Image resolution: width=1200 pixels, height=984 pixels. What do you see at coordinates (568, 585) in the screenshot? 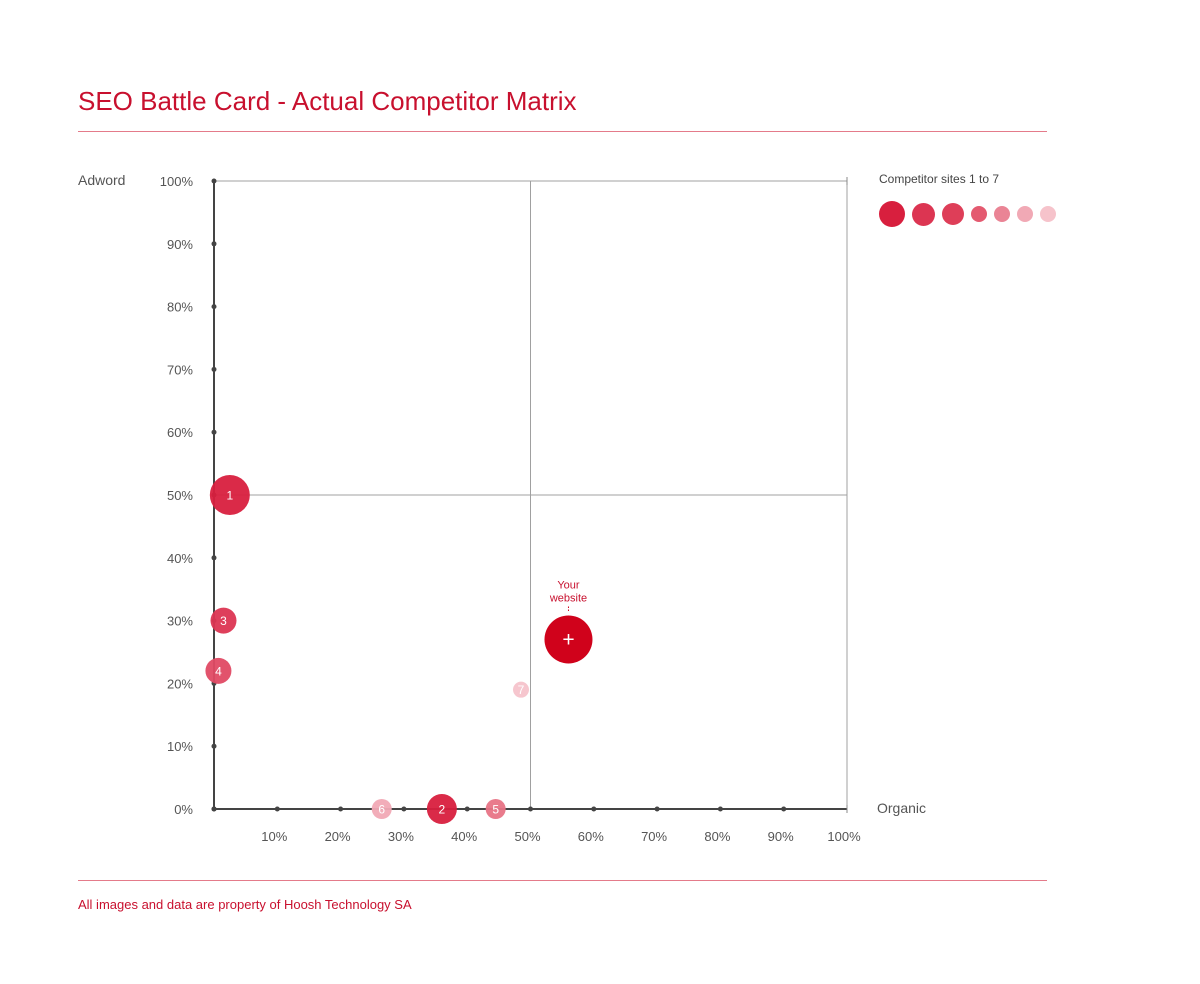
I see `your-website-label: Your` at bounding box center [568, 585].